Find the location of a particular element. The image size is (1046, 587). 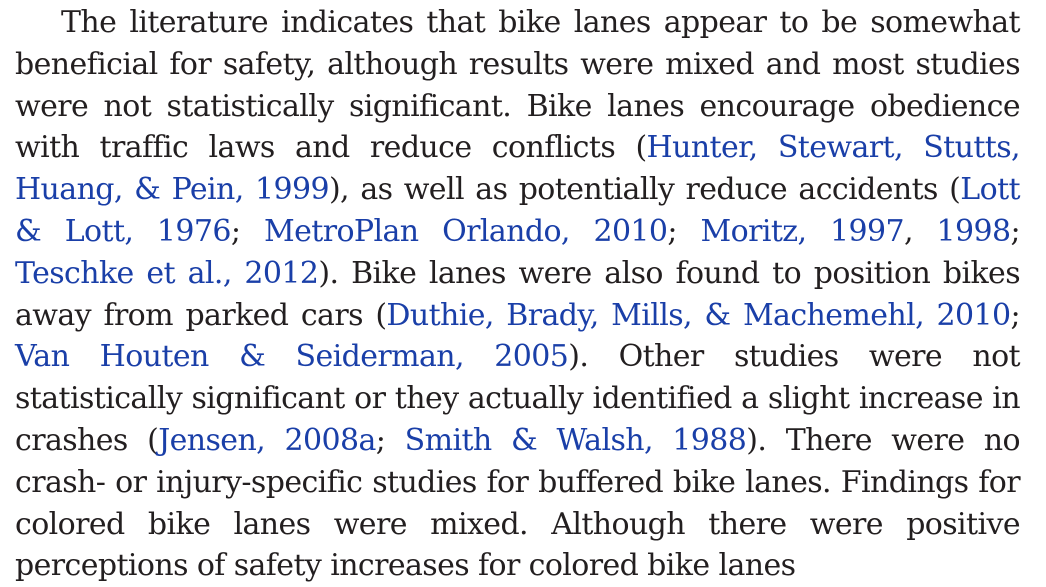

citation-link-moritz-1997: Moritz, 1997 is located at coordinates (802, 231).